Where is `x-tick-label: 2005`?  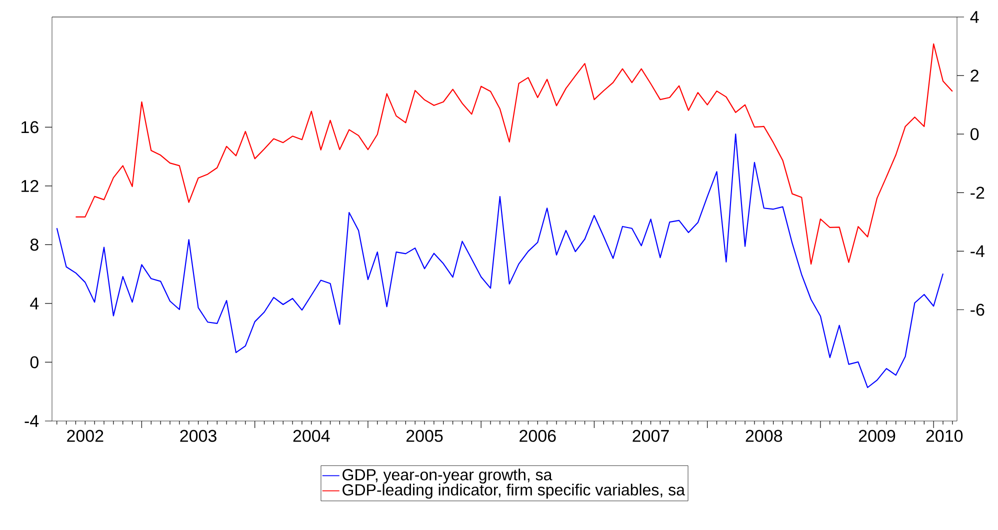 x-tick-label: 2005 is located at coordinates (424, 436).